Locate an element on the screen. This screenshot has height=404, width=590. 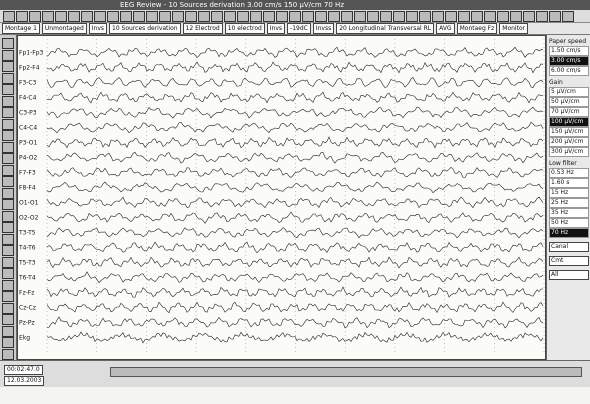
option: 70 Hz is located at coordinates (569, 233).